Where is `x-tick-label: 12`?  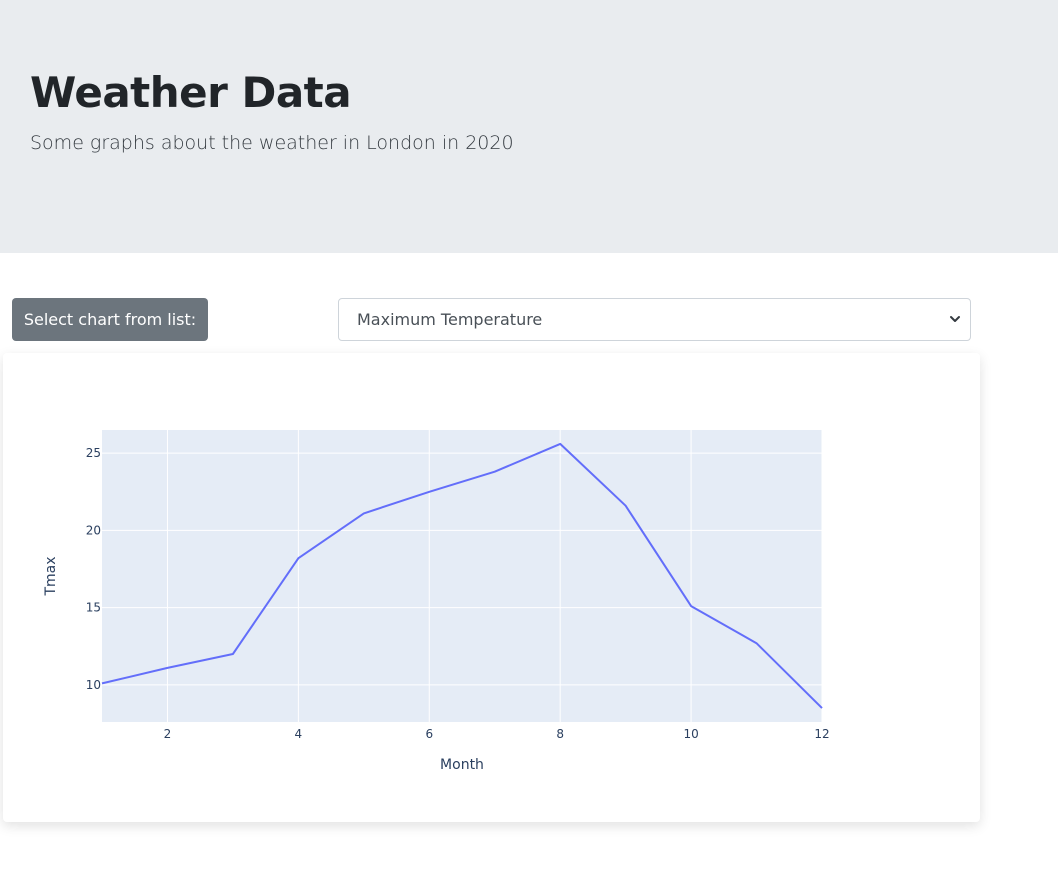 x-tick-label: 12 is located at coordinates (821, 734).